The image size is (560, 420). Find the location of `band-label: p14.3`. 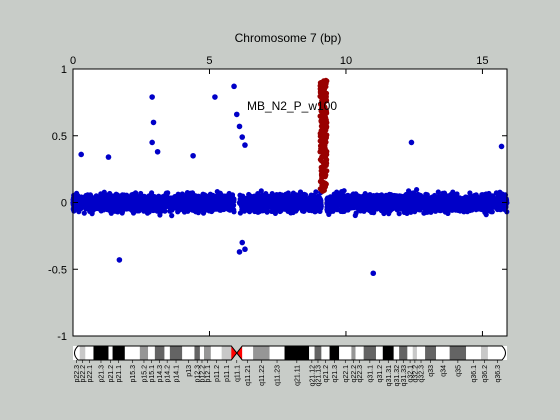

band-label: p14.3 is located at coordinates (160, 374).